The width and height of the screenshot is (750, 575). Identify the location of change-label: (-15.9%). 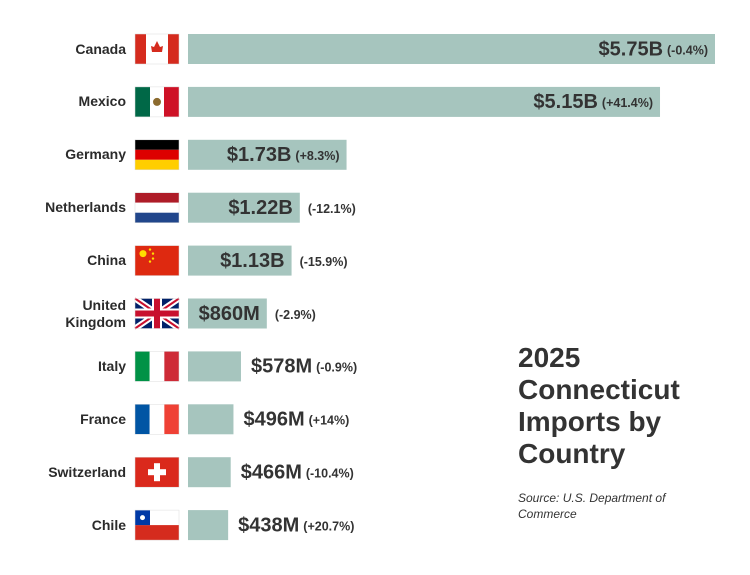
(324, 262).